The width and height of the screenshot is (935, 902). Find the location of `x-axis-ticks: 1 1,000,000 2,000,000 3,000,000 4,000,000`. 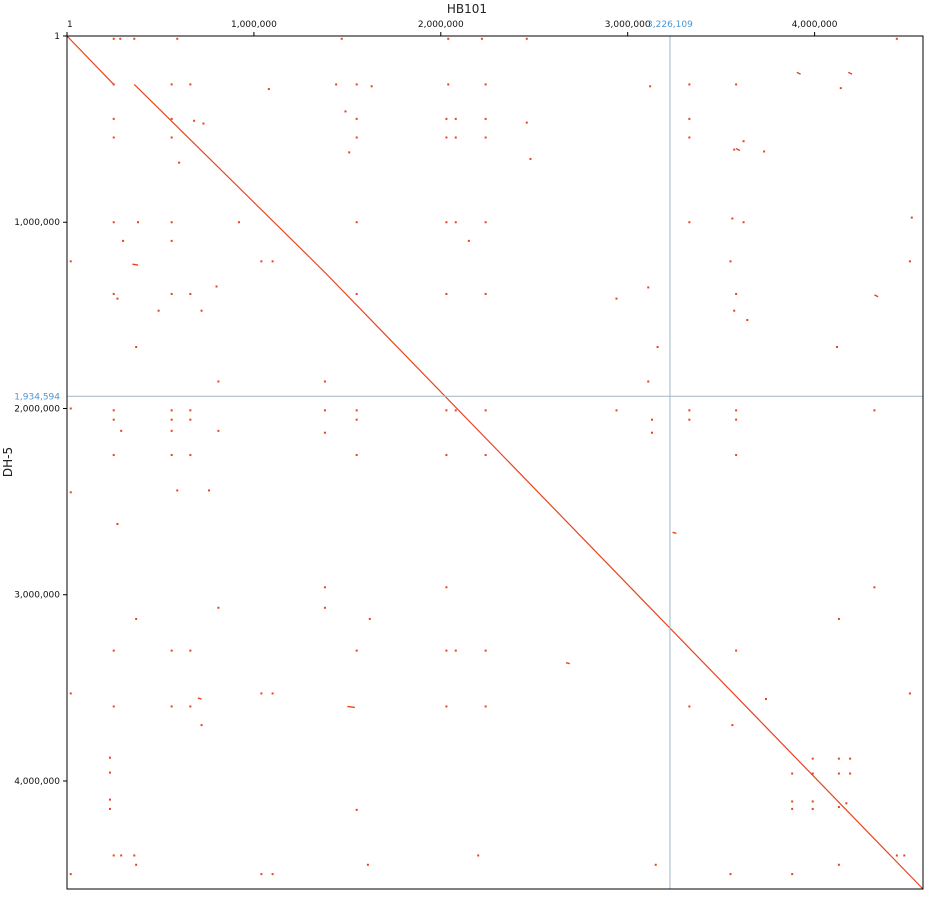

x-axis-ticks: 1 1,000,000 2,000,000 3,000,000 4,000,000 is located at coordinates (452, 28).